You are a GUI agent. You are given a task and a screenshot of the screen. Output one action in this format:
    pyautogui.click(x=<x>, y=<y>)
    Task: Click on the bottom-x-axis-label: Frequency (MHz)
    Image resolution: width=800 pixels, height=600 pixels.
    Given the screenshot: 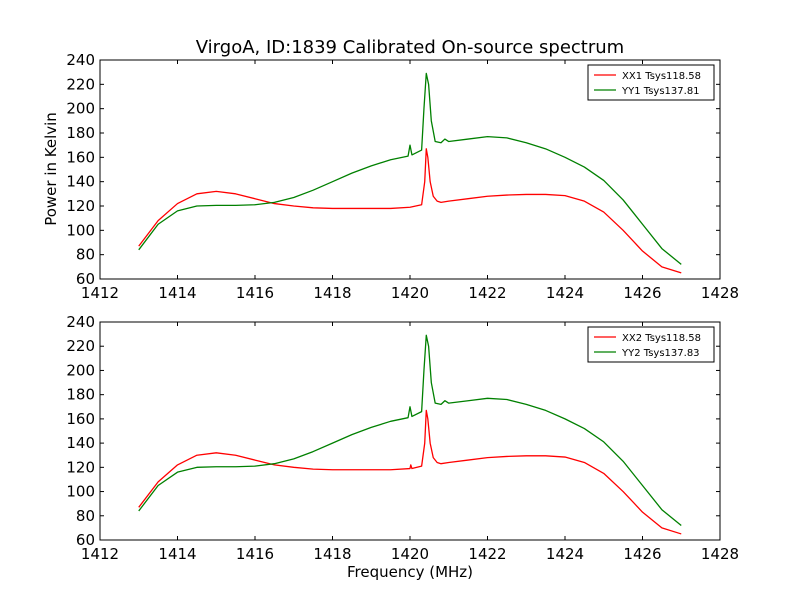 What is the action you would take?
    pyautogui.click(x=410, y=572)
    